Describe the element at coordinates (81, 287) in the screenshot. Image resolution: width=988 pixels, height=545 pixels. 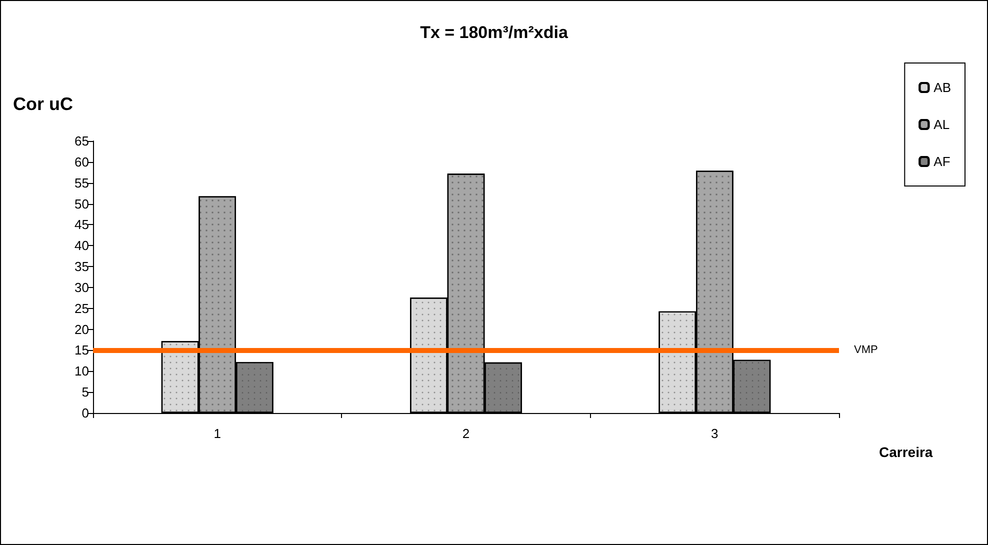
I see `y-tick-label: 30` at that location.